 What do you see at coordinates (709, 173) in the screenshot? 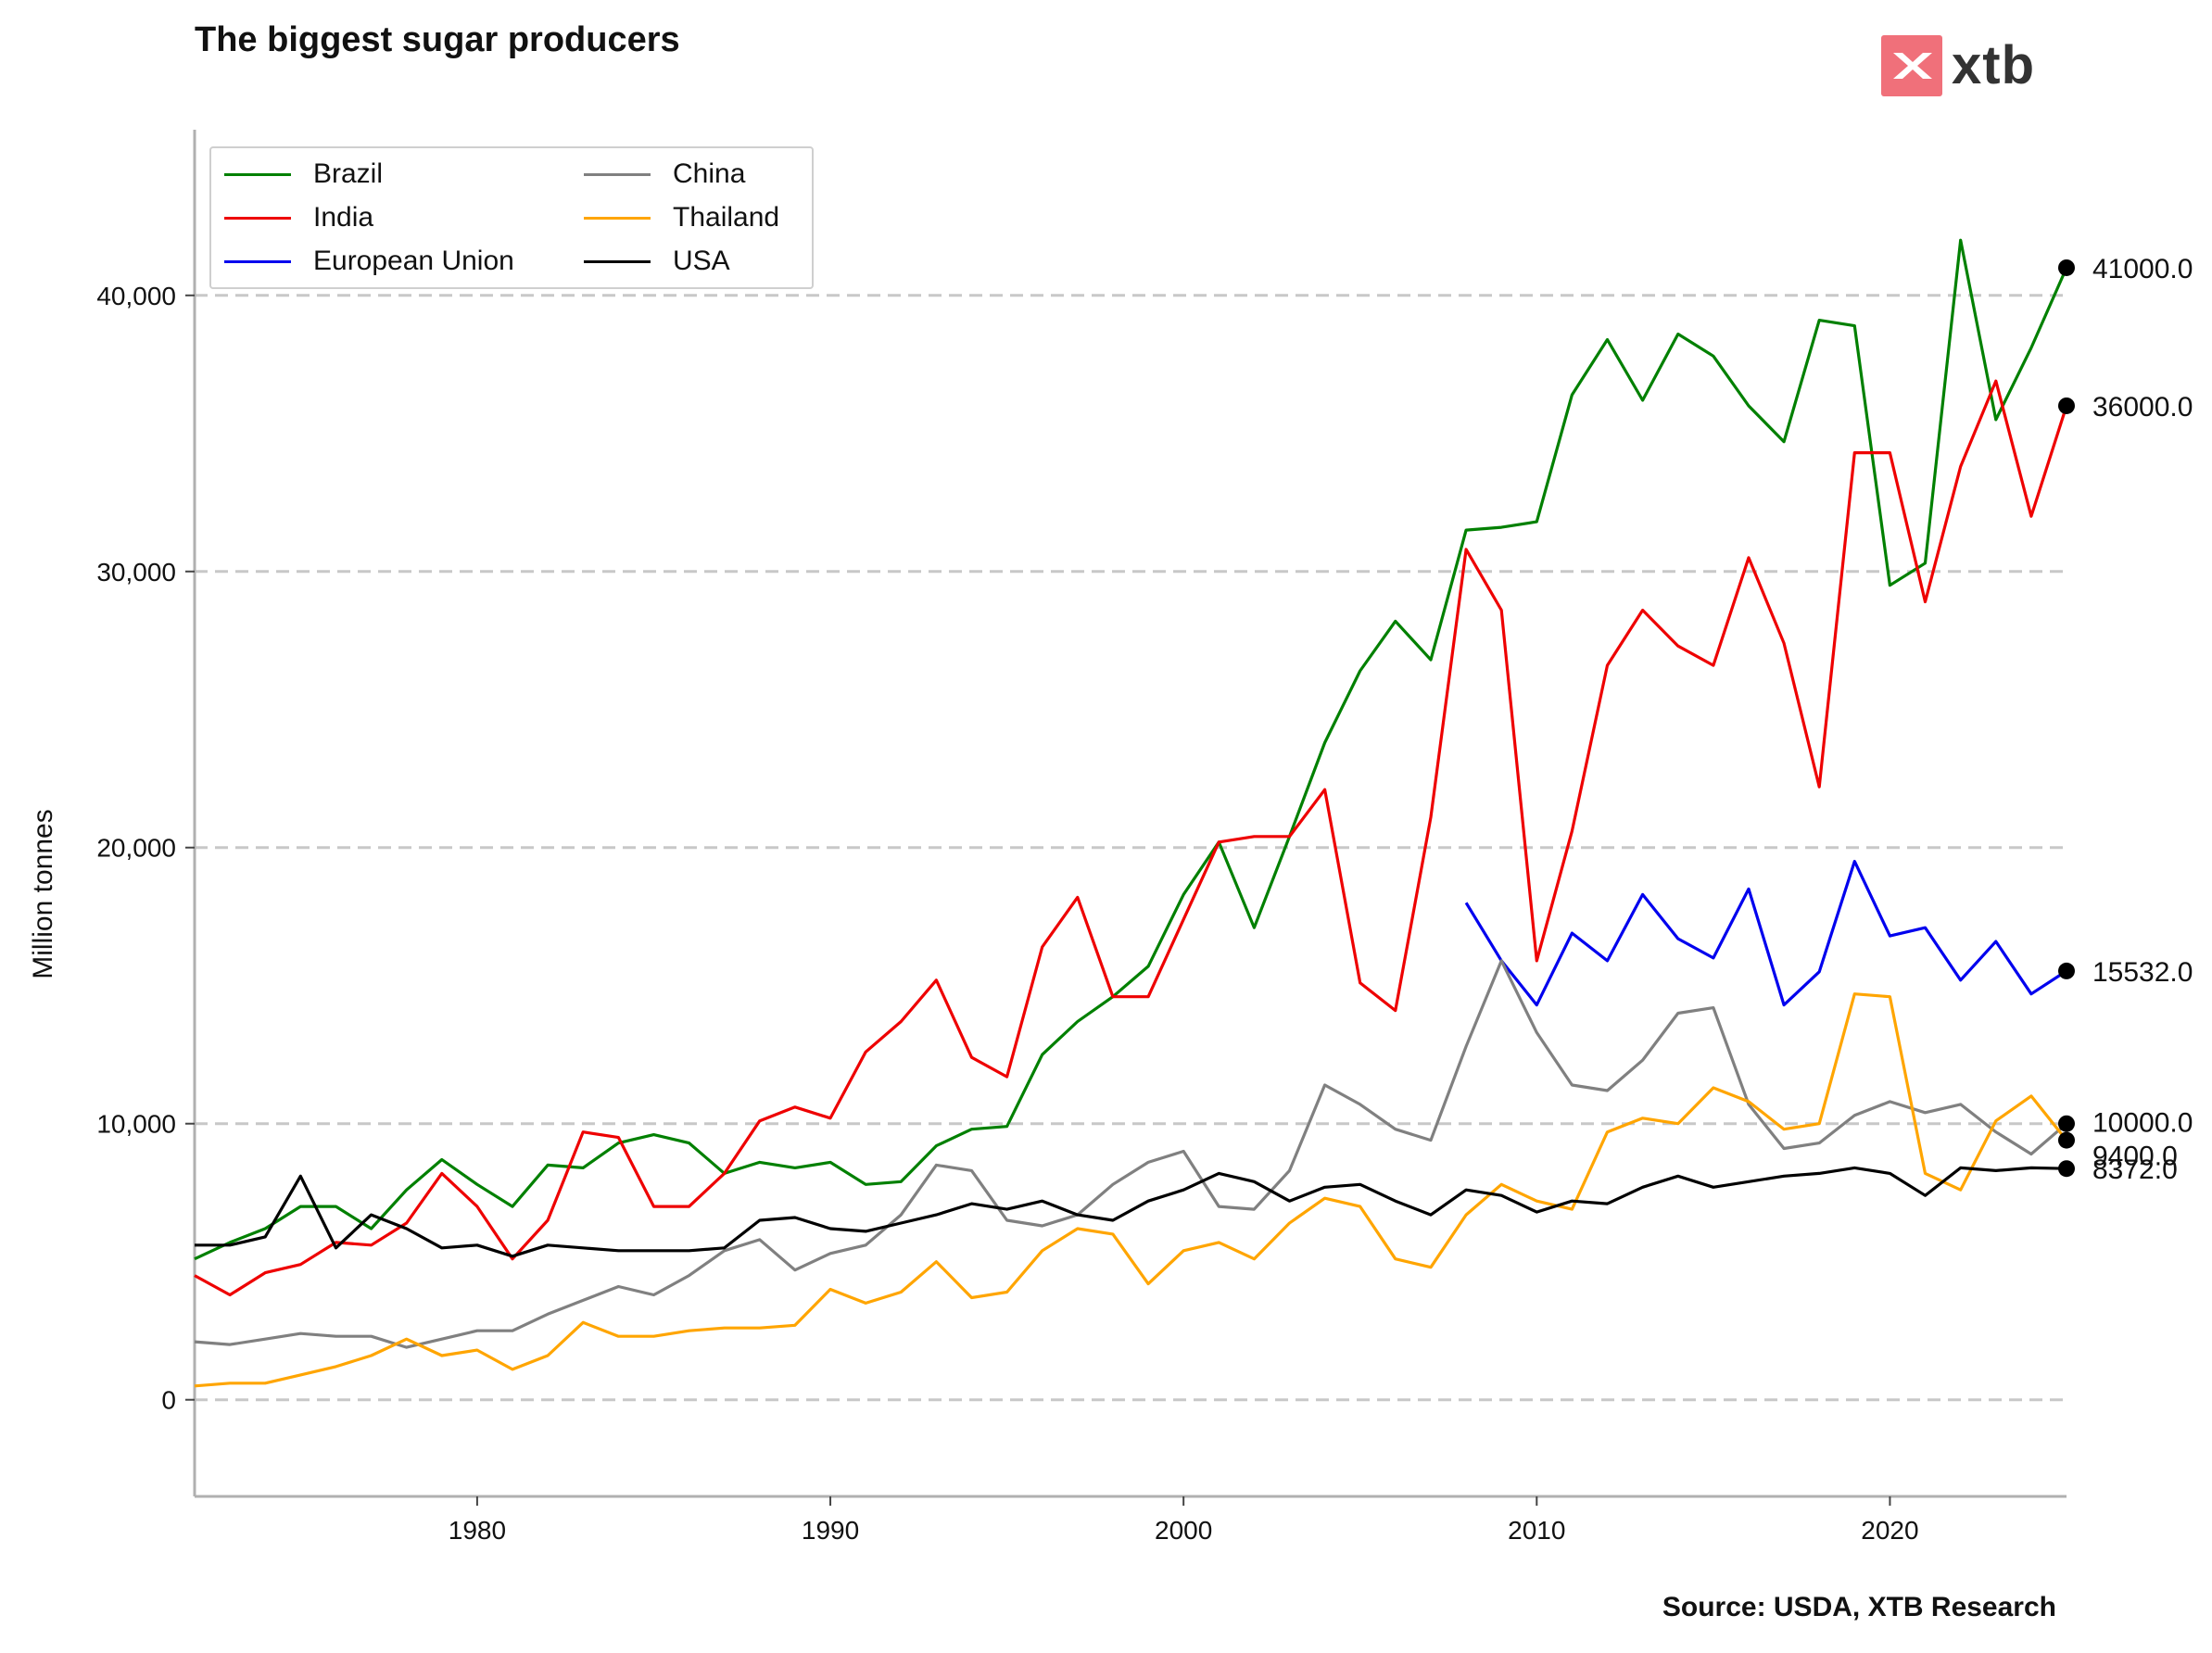
I see `legend-label-china: China` at bounding box center [709, 173].